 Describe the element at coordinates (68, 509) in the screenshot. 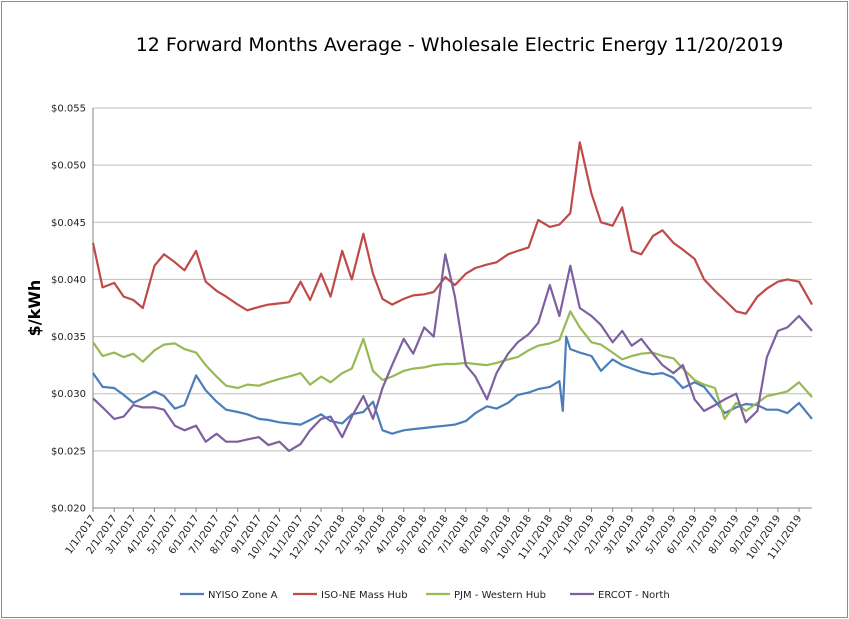

I see `y-tick-label: $0.020` at that location.